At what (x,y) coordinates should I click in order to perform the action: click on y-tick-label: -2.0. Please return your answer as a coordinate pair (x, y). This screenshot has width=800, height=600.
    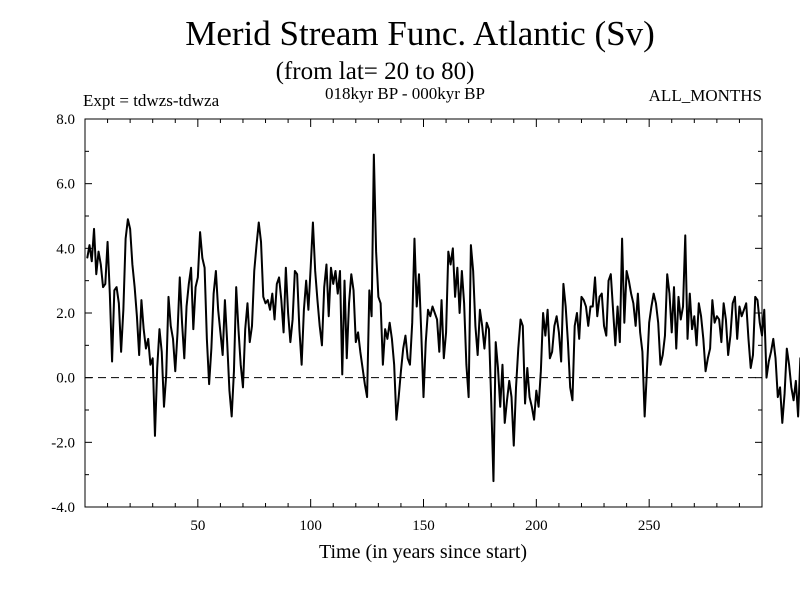
    Looking at the image, I should click on (63, 443).